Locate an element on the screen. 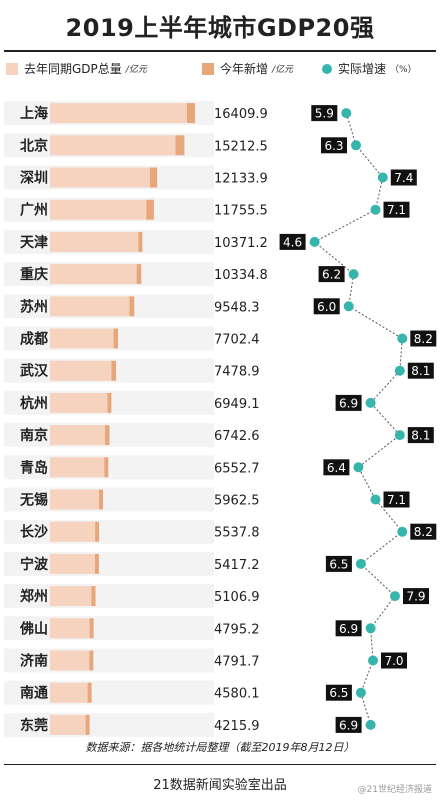 The height and width of the screenshot is (800, 440). legend-dot-growth is located at coordinates (327, 68).